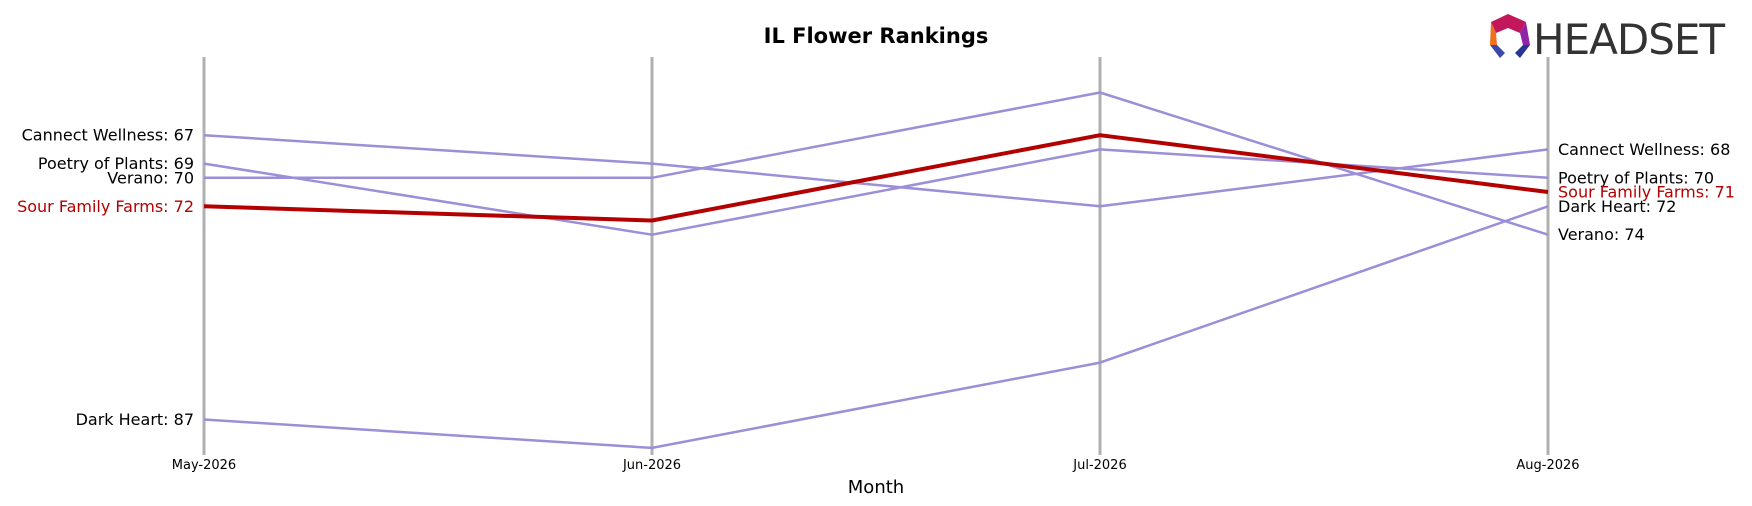 This screenshot has width=1752, height=506. What do you see at coordinates (150, 177) in the screenshot?
I see `left-label-verano: Verano: 70` at bounding box center [150, 177].